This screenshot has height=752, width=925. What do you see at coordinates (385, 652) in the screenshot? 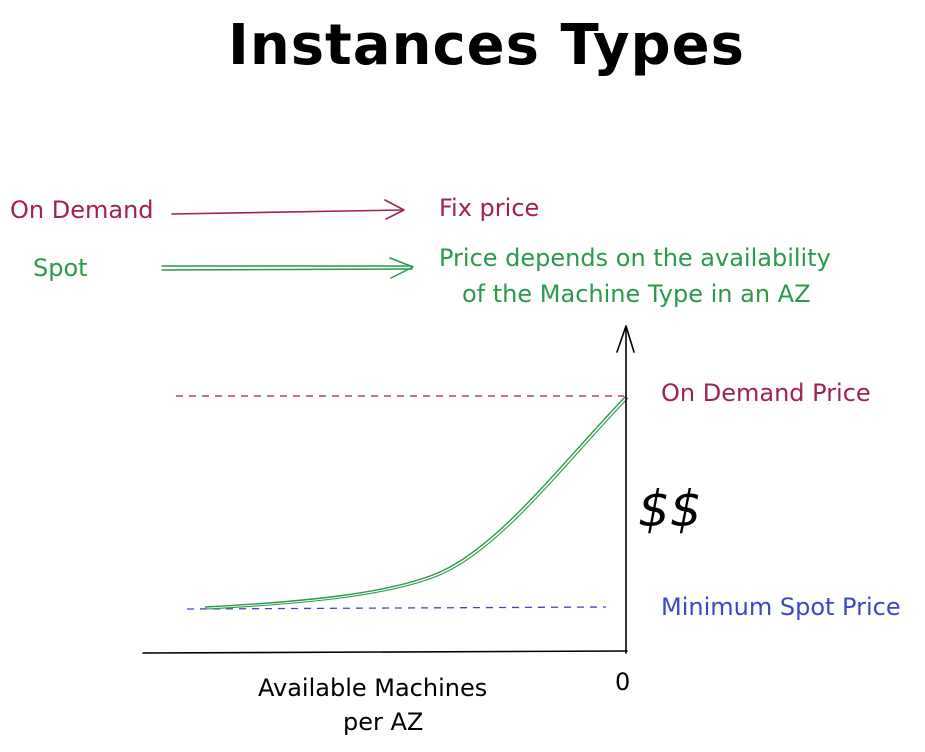
I see `x-axis` at bounding box center [385, 652].